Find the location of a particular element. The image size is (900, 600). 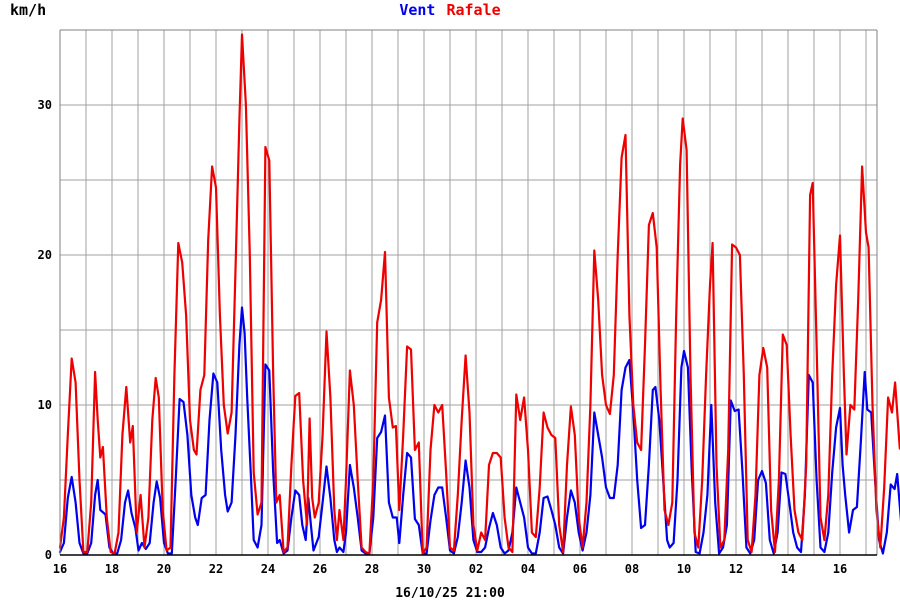

y-tick-label: 30 is located at coordinates (45, 105).